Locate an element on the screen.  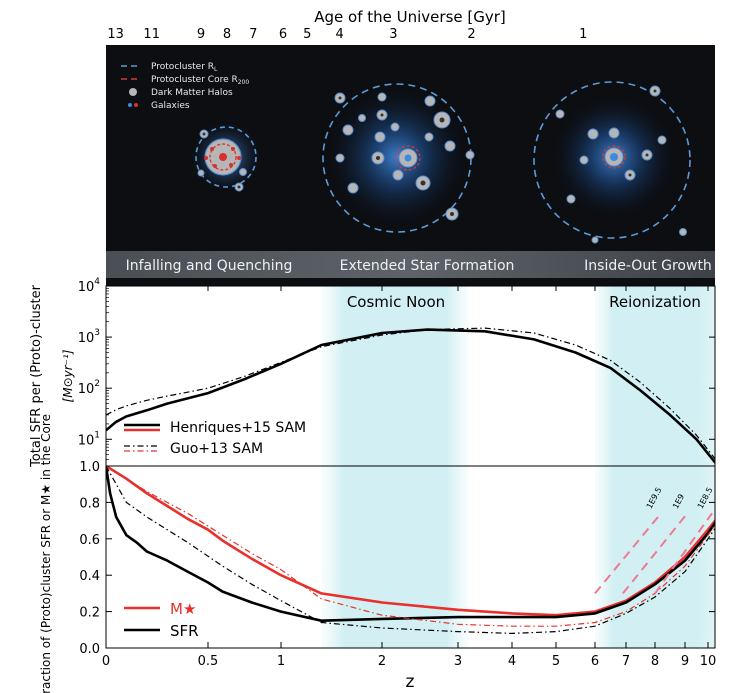
y-tick-label: 10² is located at coordinates (89, 388).